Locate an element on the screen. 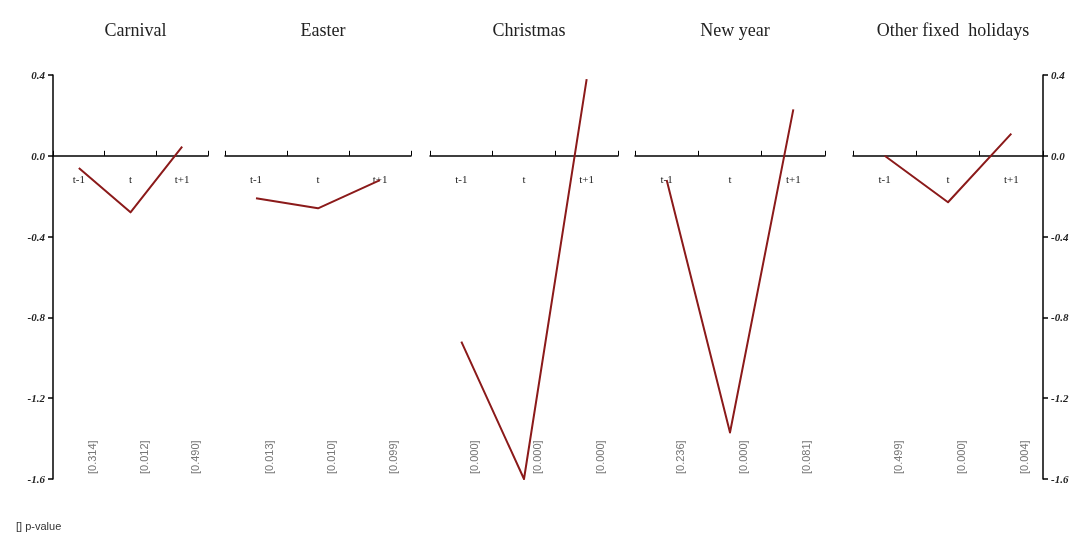 This screenshot has width=1083, height=546. annotation: [0.013] is located at coordinates (269, 457).